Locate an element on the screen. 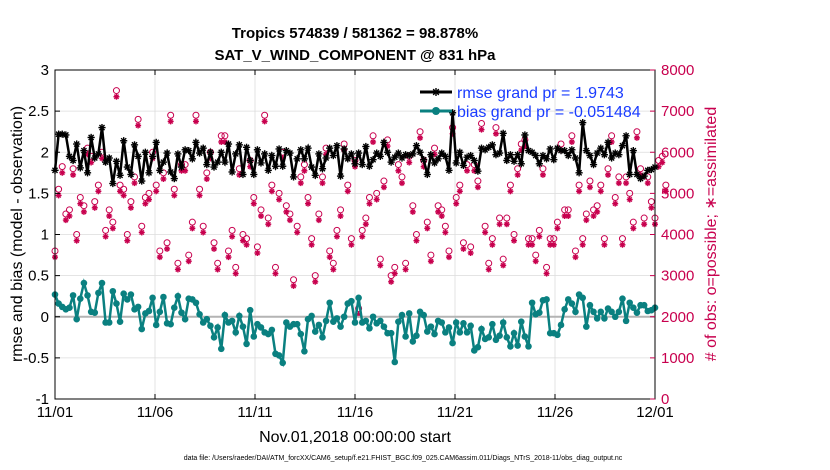  x-tick-label: 12/01 is located at coordinates (655, 412).